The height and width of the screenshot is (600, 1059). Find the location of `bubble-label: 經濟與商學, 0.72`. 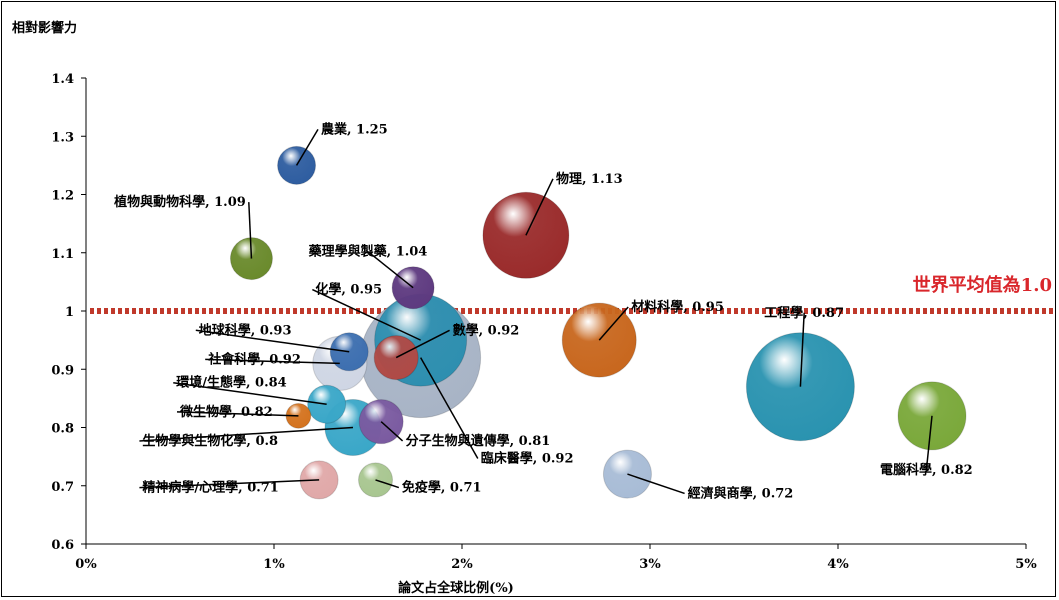

bubble-label: 經濟與商學, 0.72 is located at coordinates (741, 493).